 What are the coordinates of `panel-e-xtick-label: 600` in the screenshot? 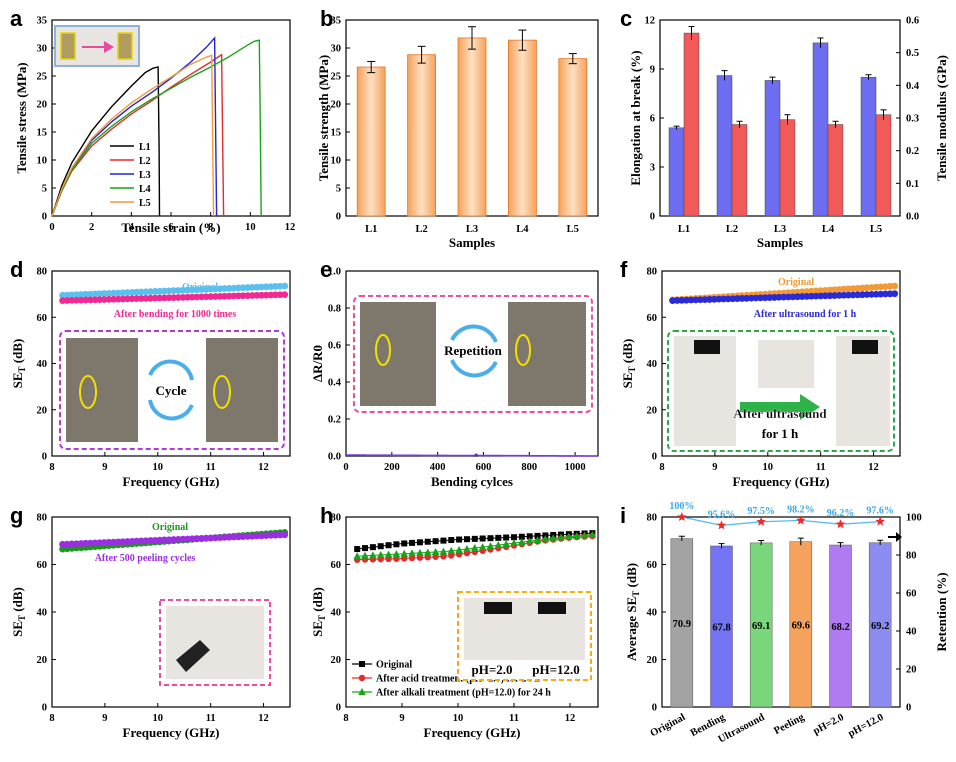 It's located at (484, 467).